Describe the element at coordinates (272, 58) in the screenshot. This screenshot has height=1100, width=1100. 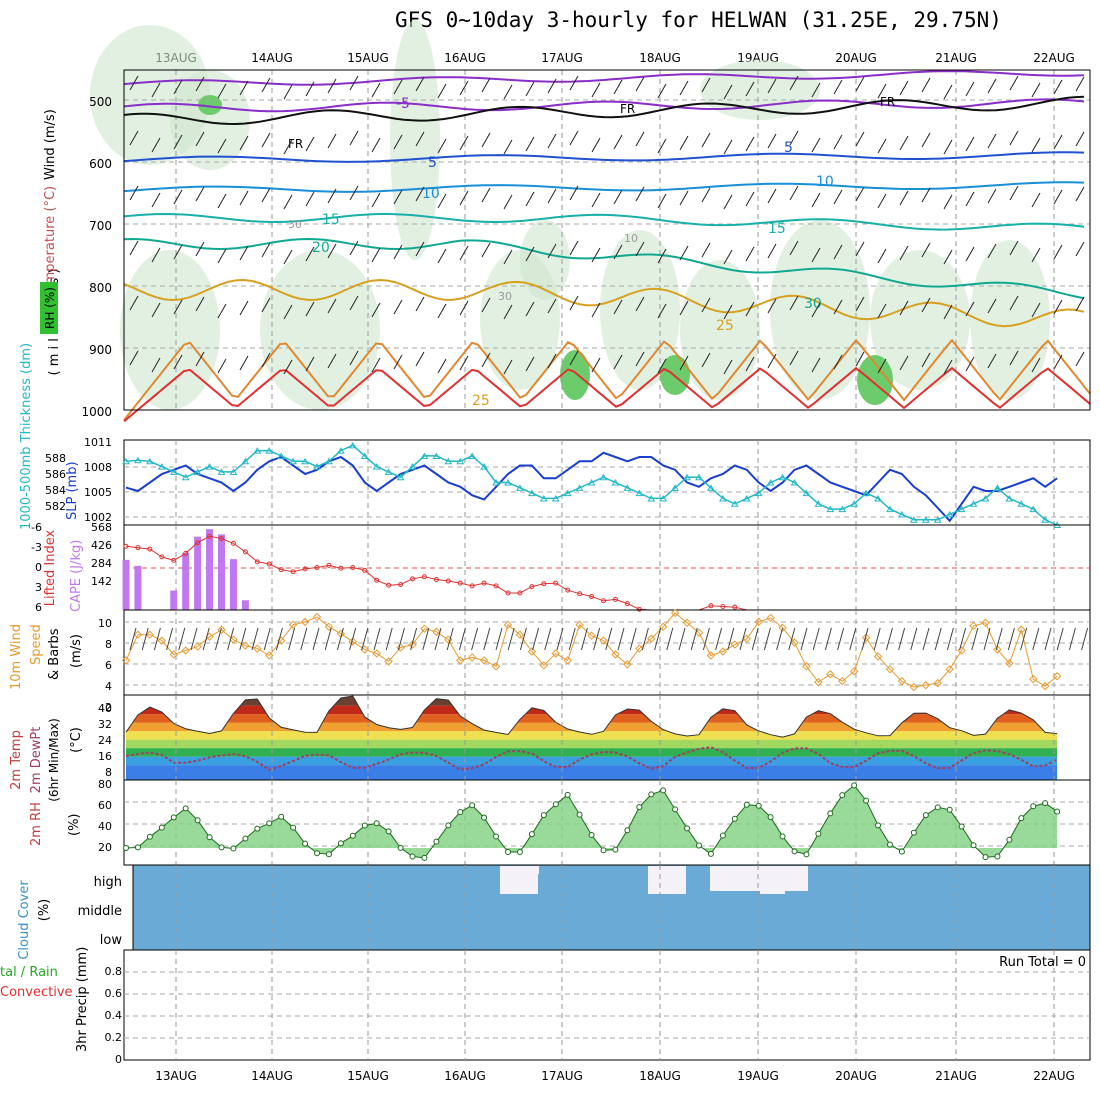
I see `date-label-top: 14AUG` at that location.